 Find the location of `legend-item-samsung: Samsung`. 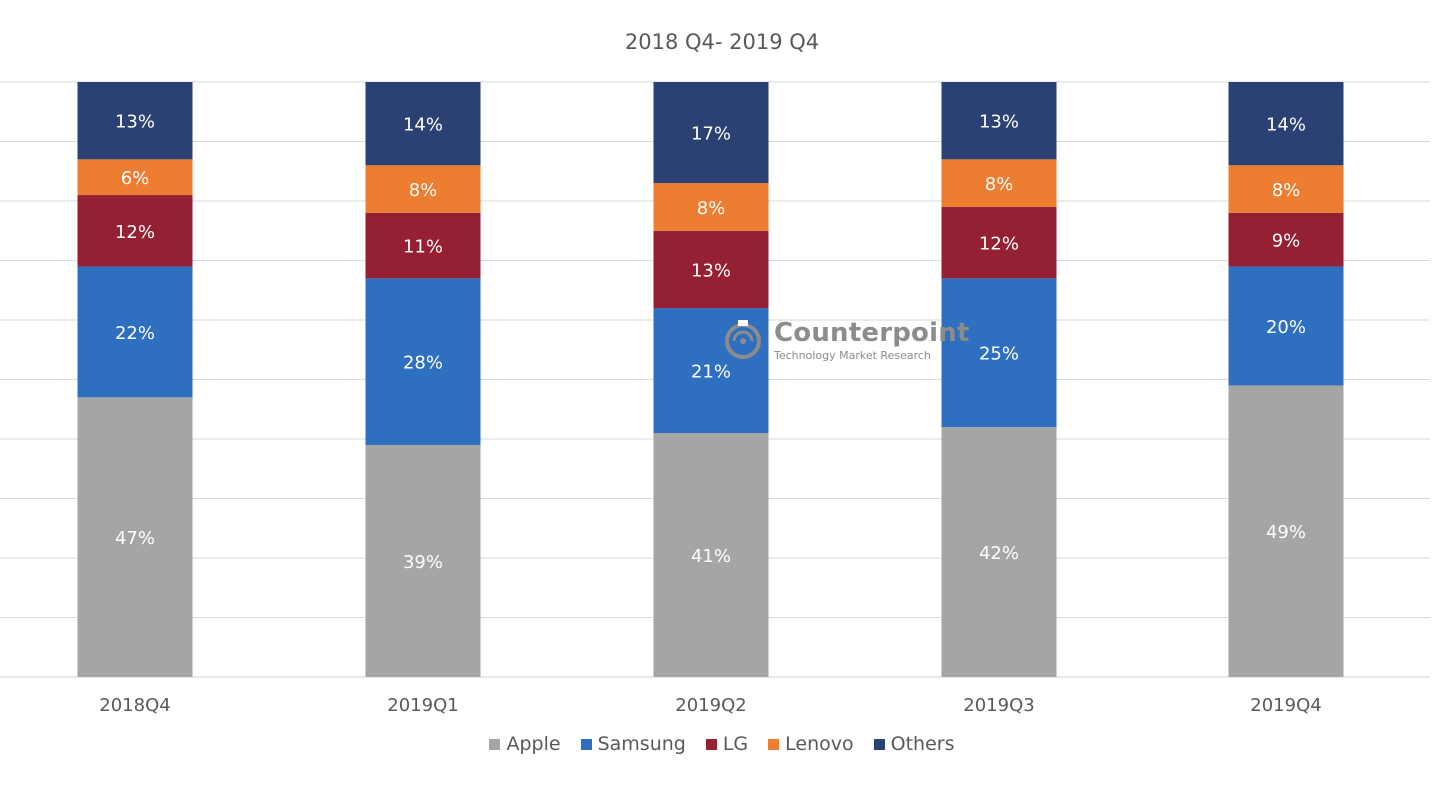

legend-item-samsung: Samsung is located at coordinates (633, 744).